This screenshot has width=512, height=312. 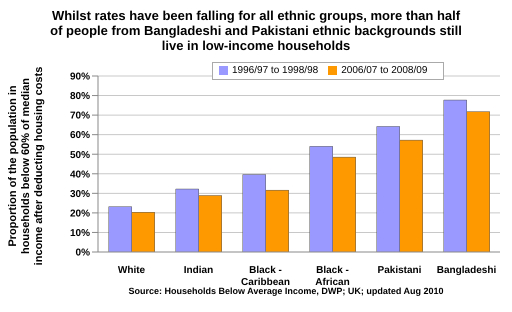 What do you see at coordinates (80, 116) in the screenshot?
I see `y-tick-label: 70%` at bounding box center [80, 116].